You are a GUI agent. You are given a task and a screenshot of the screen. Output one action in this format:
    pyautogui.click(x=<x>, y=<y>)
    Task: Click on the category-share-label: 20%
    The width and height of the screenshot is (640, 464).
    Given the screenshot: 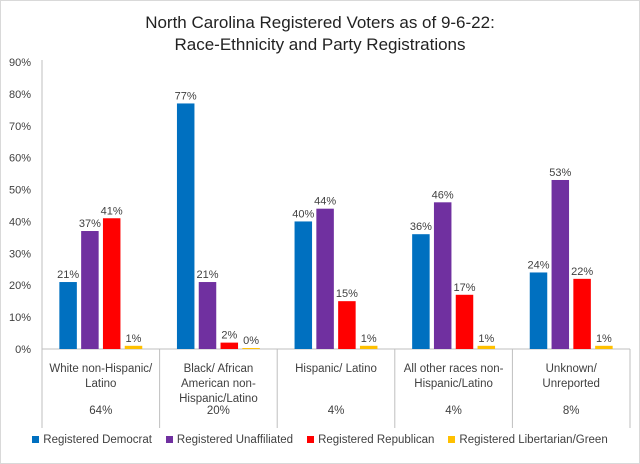 What is the action you would take?
    pyautogui.click(x=218, y=411)
    